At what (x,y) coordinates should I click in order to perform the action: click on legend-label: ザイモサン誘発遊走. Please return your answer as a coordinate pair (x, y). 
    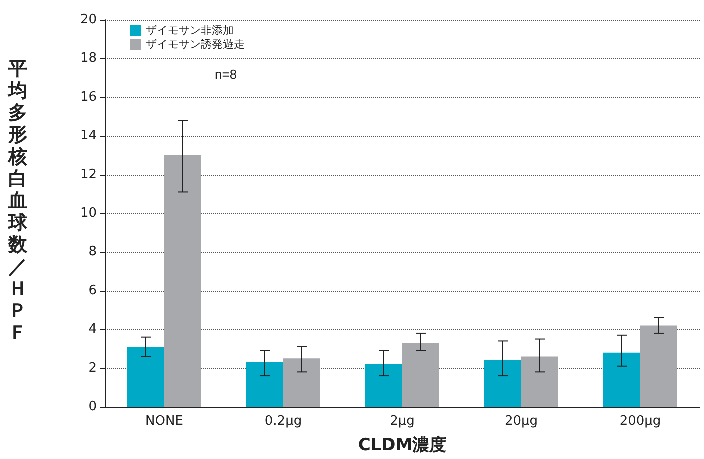
    Looking at the image, I should click on (195, 44).